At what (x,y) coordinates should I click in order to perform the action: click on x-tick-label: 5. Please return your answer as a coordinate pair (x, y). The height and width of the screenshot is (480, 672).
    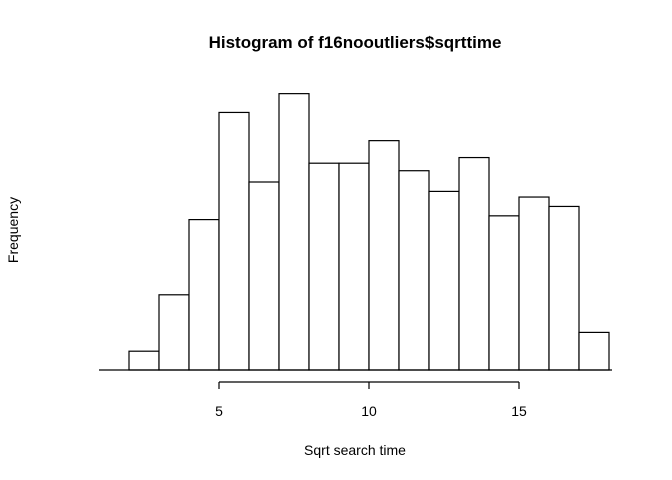
    Looking at the image, I should click on (219, 411).